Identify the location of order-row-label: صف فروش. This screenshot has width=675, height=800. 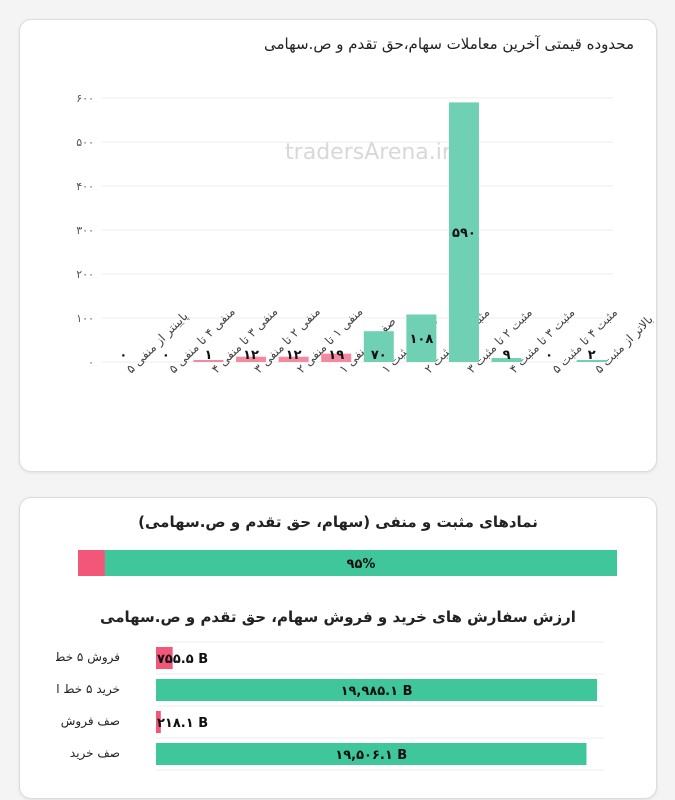
(90, 721).